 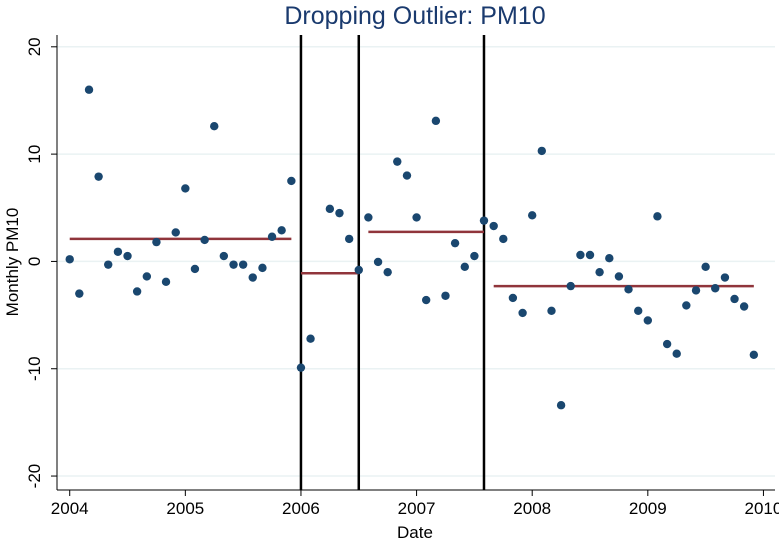 I want to click on y-tick-label: -20, so click(x=34, y=476).